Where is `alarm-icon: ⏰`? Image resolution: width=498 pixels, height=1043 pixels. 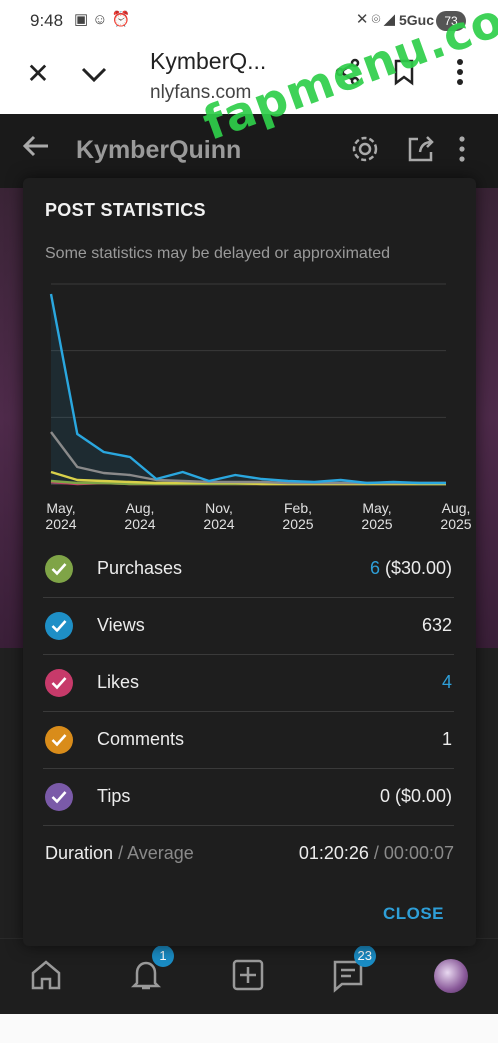 alarm-icon: ⏰ is located at coordinates (123, 19).